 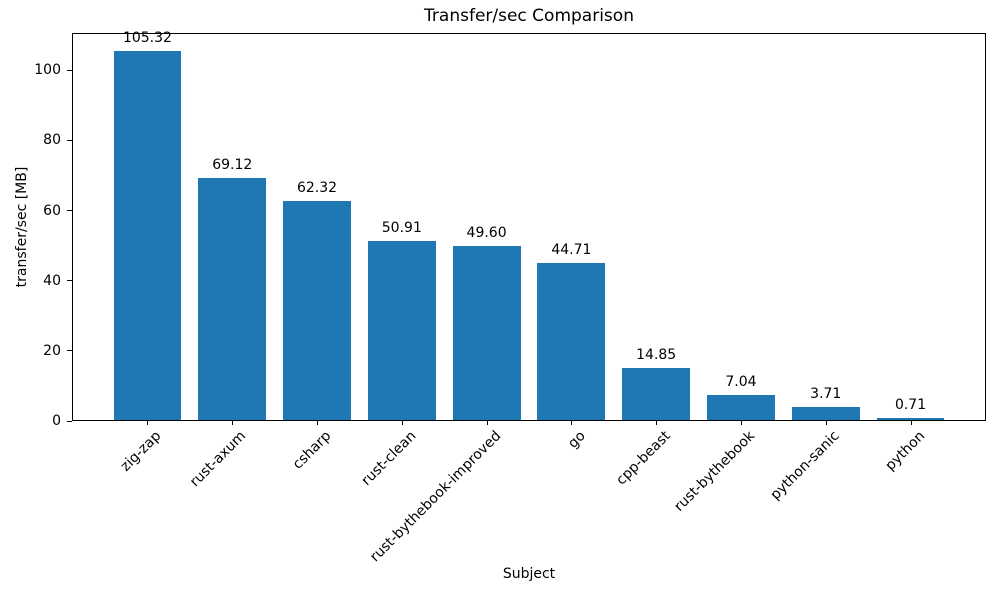 What do you see at coordinates (218, 459) in the screenshot?
I see `x-category-label-text: rust-axum` at bounding box center [218, 459].